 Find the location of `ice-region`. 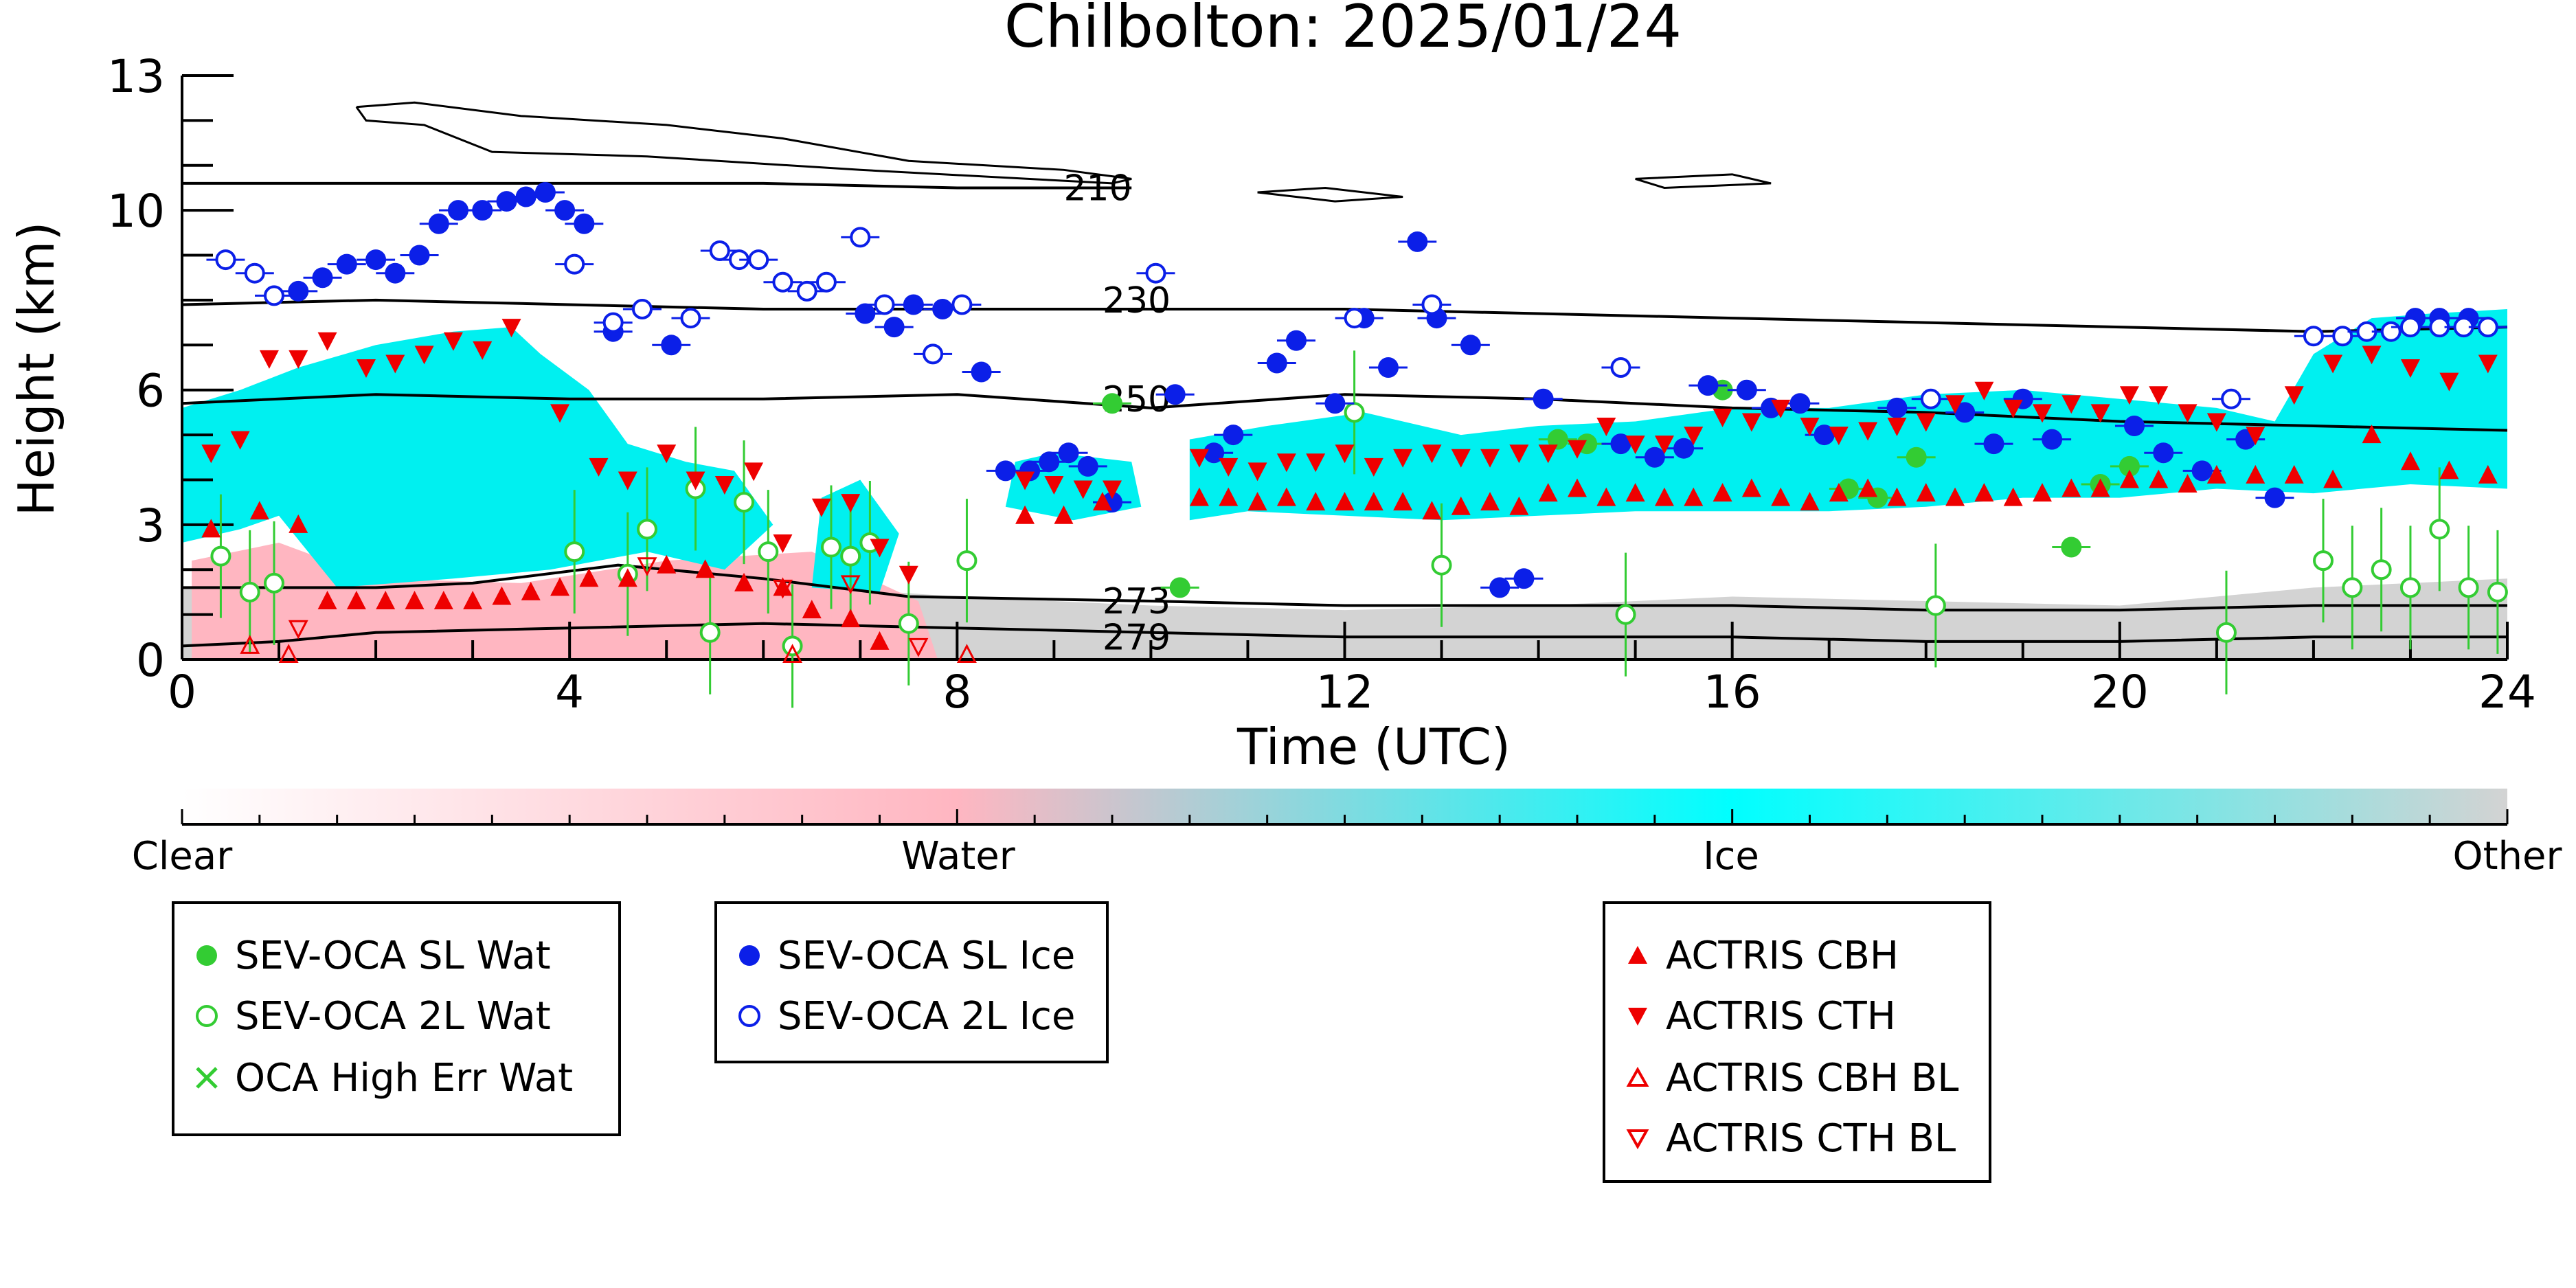

ice-region is located at coordinates (855, 535).